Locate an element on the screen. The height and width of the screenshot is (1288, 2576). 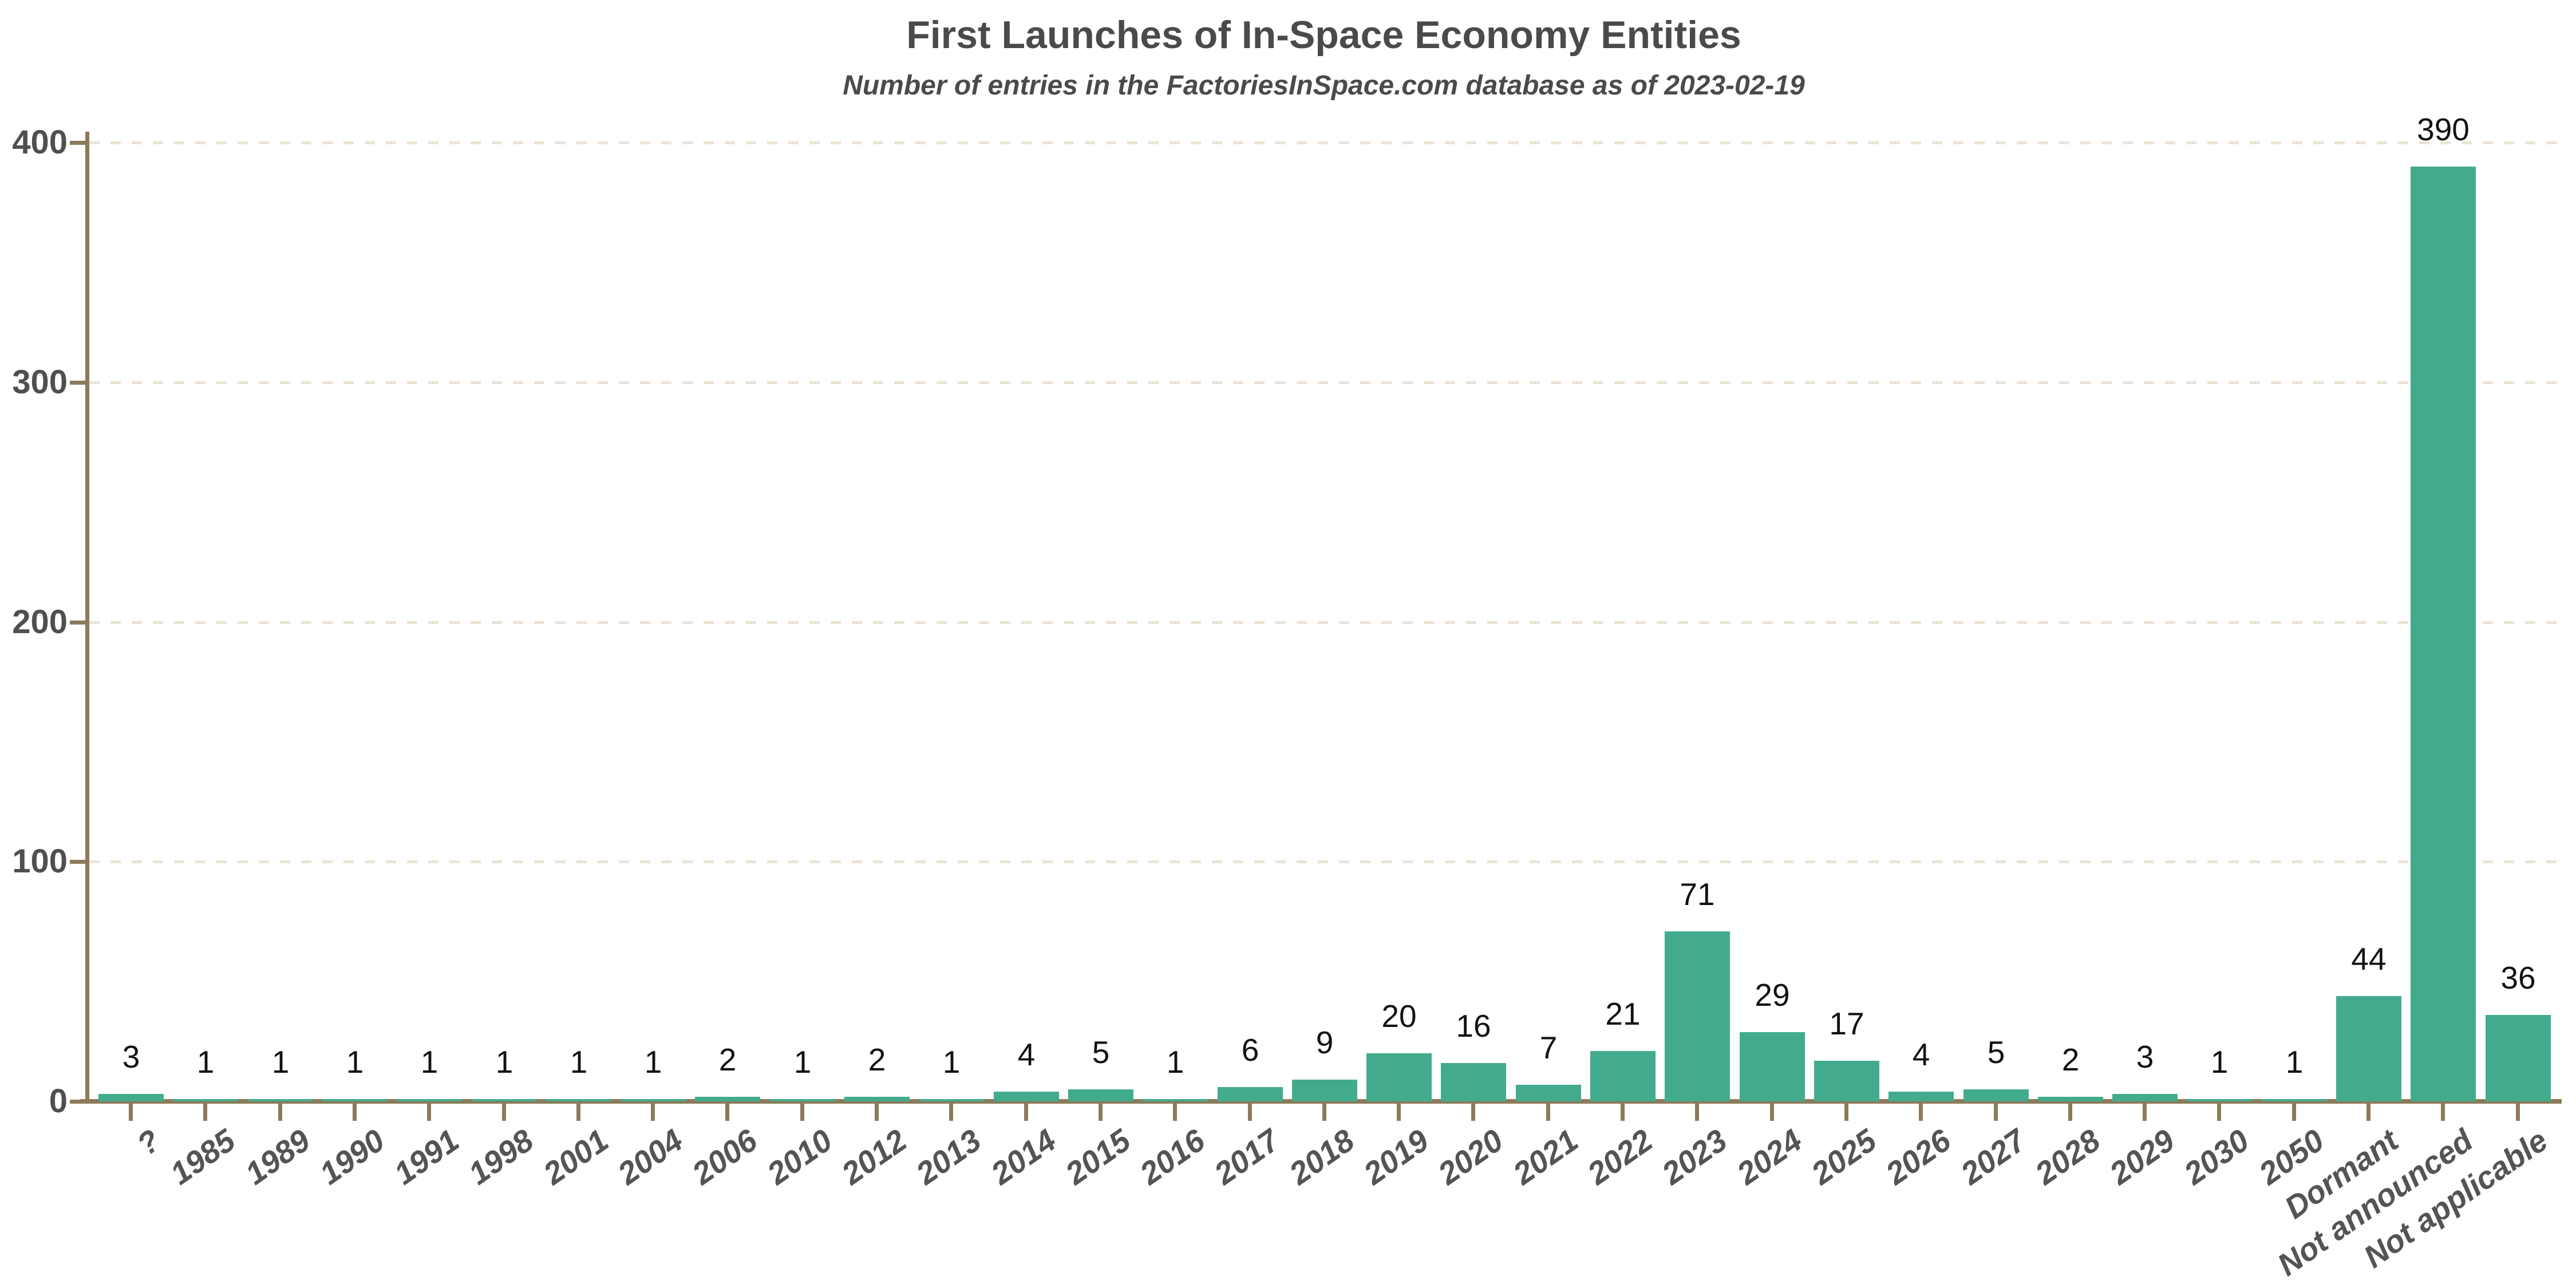
y-tick-label: 300 is located at coordinates (40, 382).